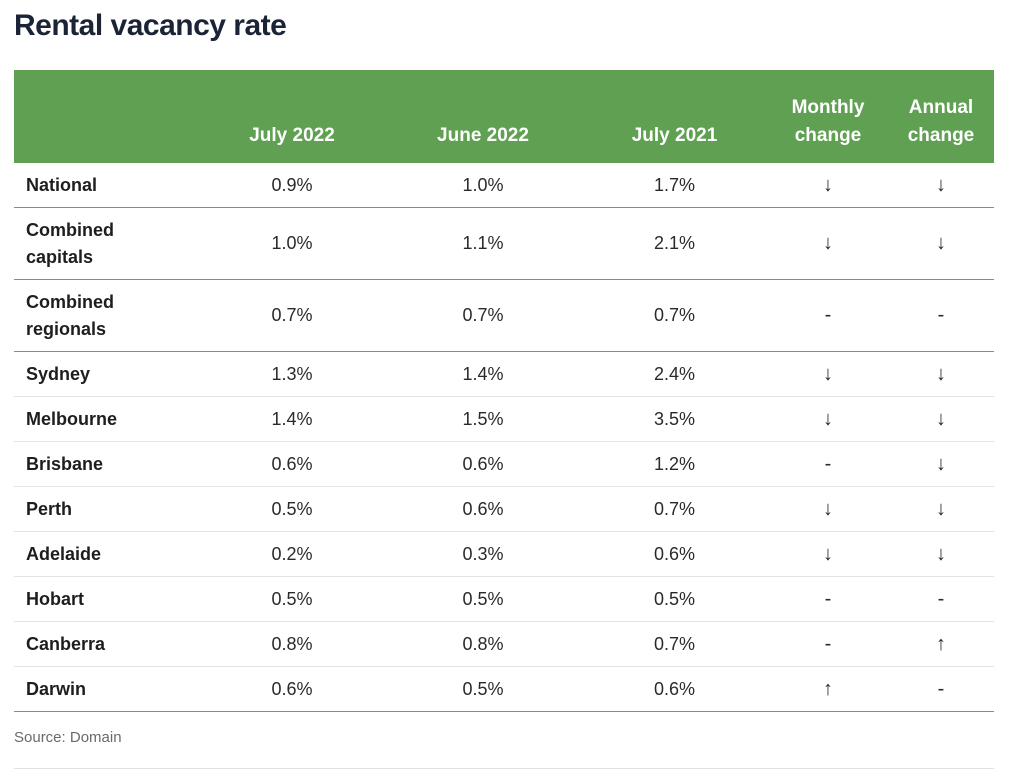 This screenshot has height=782, width=1024. What do you see at coordinates (106, 185) in the screenshot?
I see `row-label: National` at bounding box center [106, 185].